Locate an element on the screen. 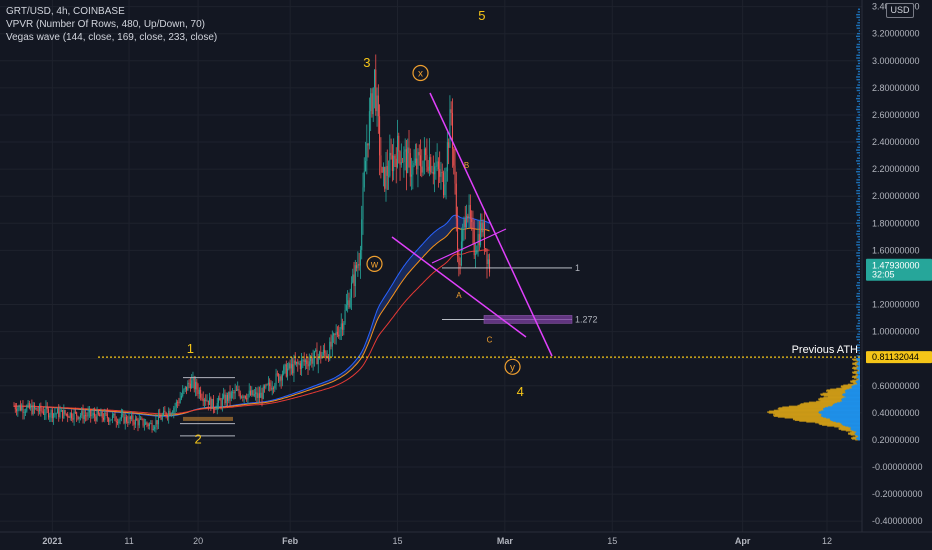 The height and width of the screenshot is (550, 932). price-tick-label: 2.40000000 is located at coordinates (896, 142).